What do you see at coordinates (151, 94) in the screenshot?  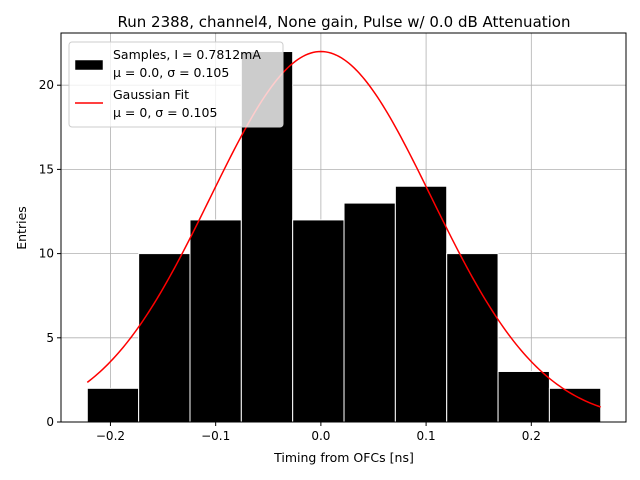 I see `legend-fit-label: Gaussian Fit` at bounding box center [151, 94].